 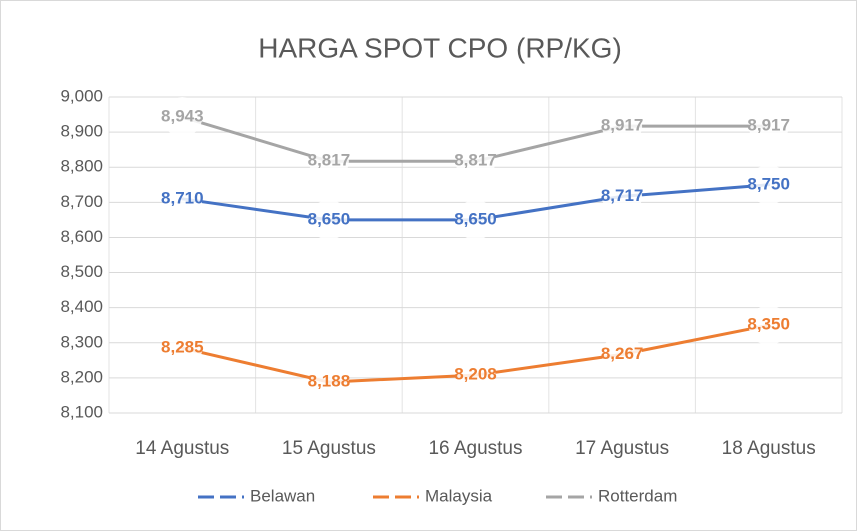 What do you see at coordinates (81, 95) in the screenshot?
I see `y-tick-label: 9,000` at bounding box center [81, 95].